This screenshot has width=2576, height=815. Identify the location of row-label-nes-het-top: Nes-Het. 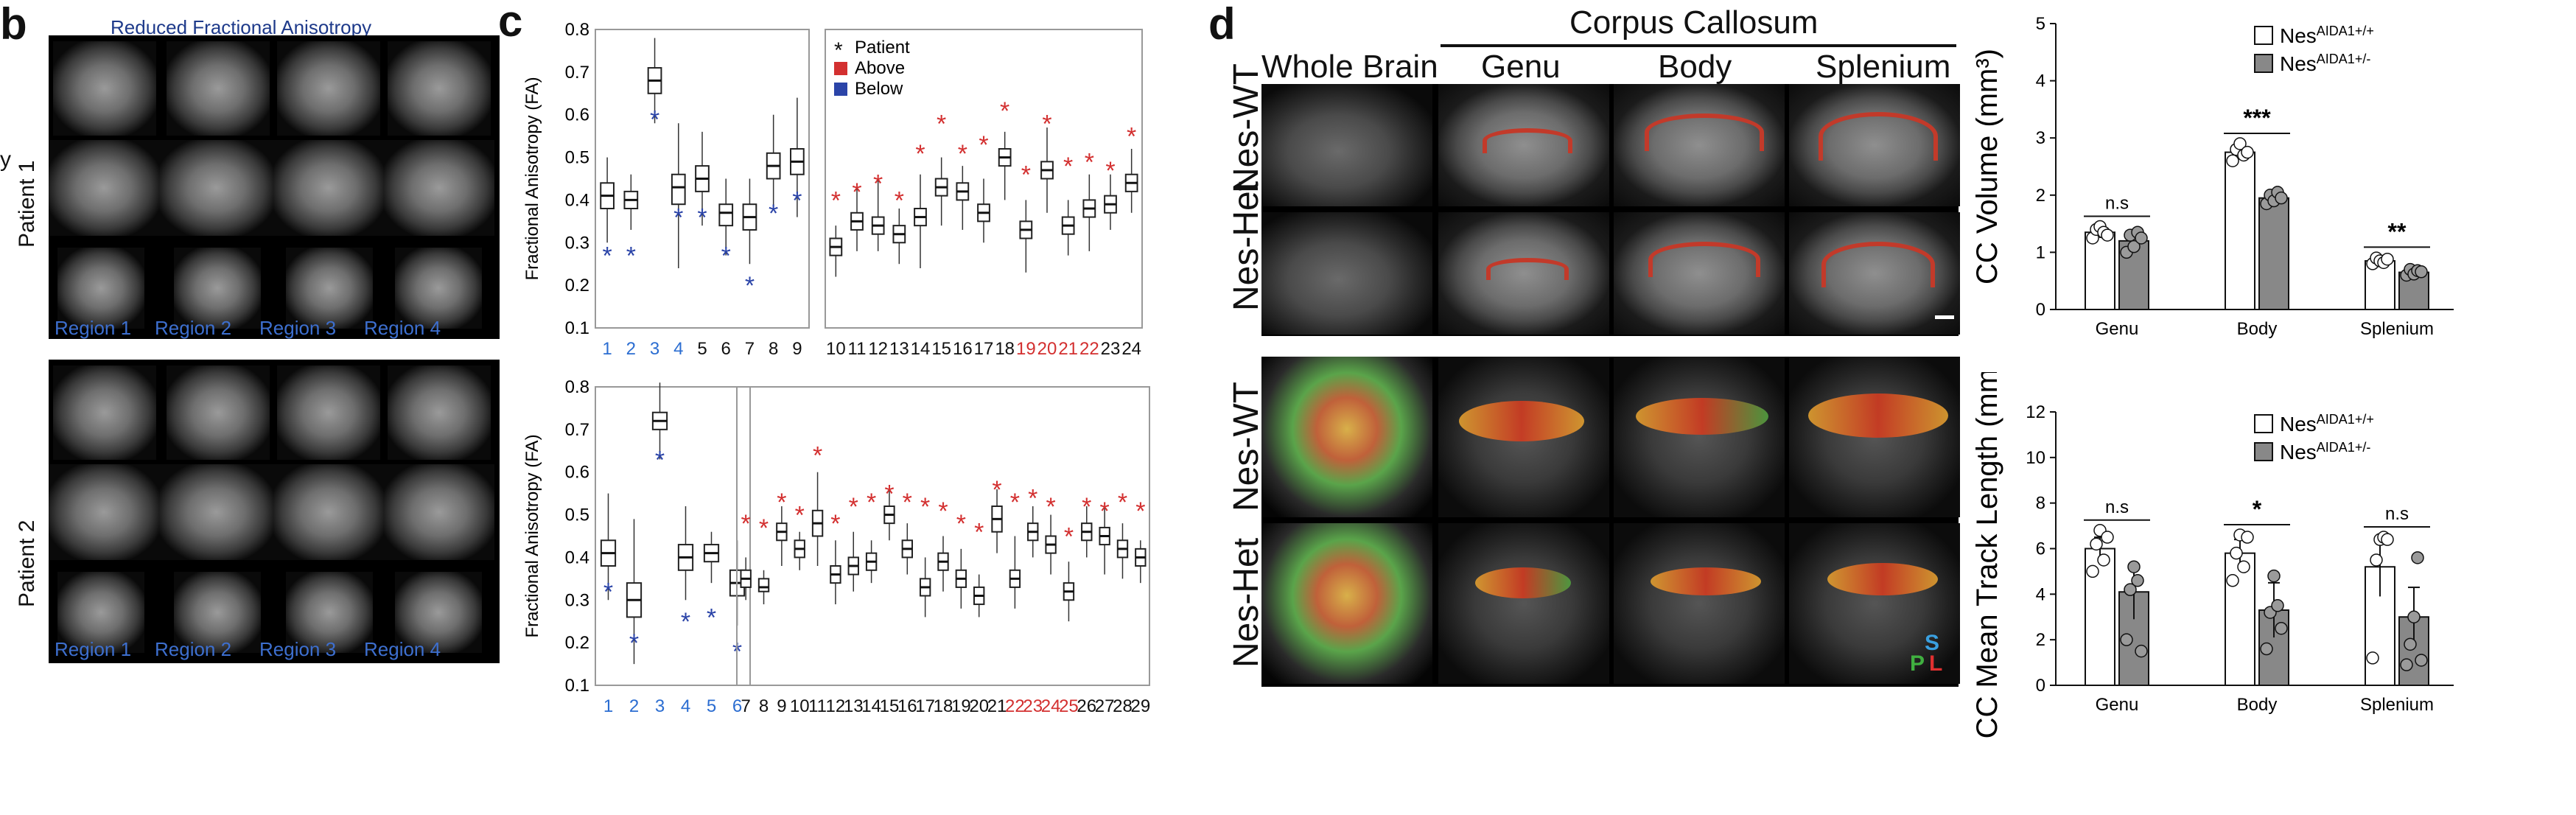
(1246, 246).